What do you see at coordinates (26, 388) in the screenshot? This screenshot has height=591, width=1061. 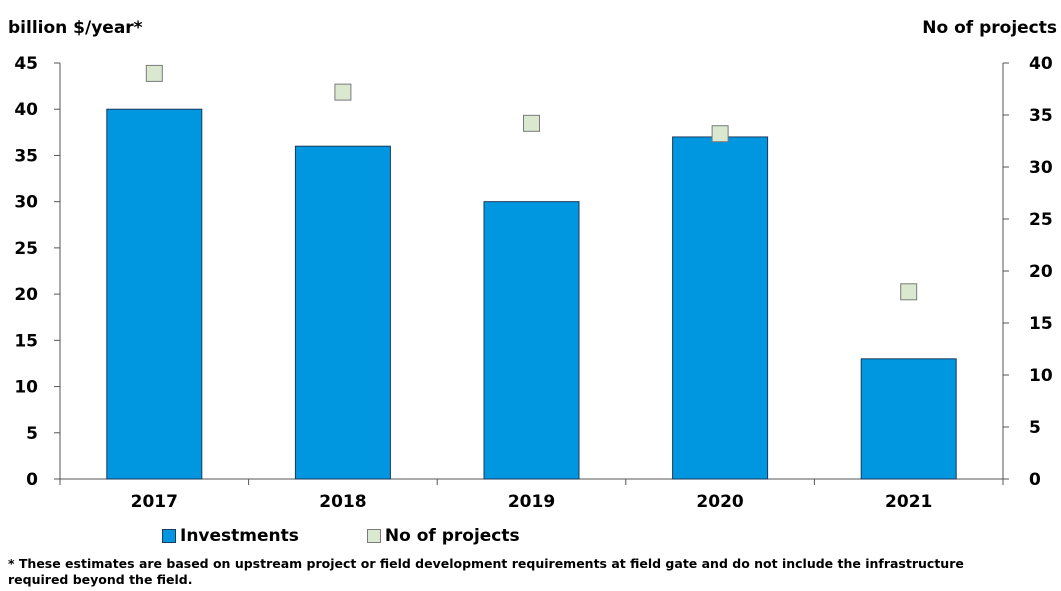 I see `y-tick-label-left: 10` at bounding box center [26, 388].